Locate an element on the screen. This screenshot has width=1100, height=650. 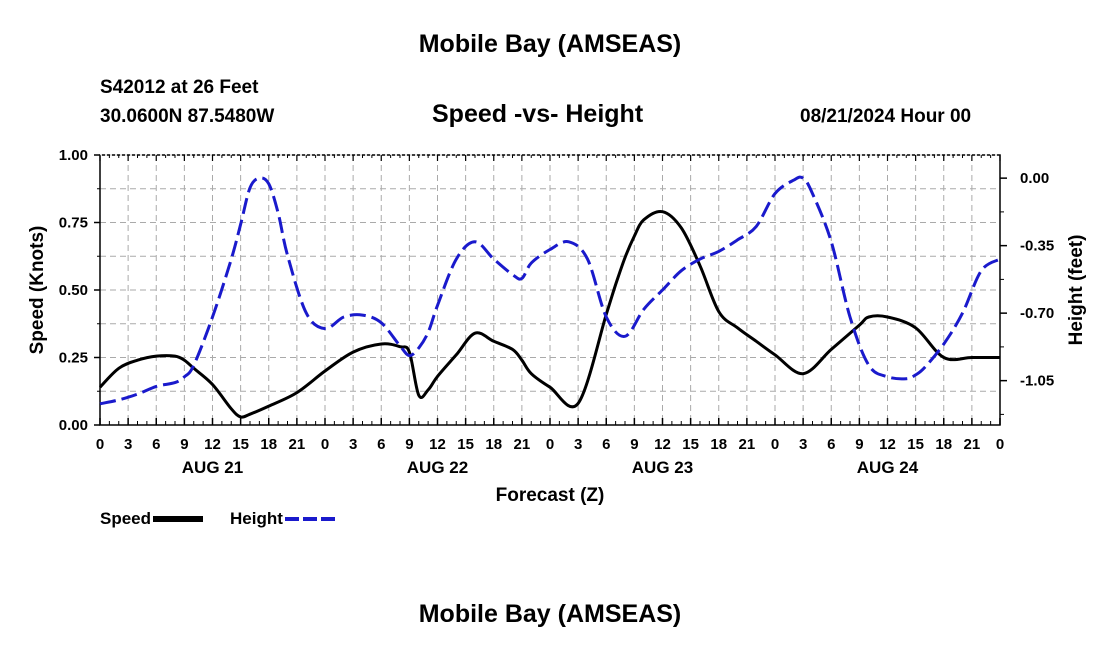
x-day-label: AUG 23 is located at coordinates (662, 467).